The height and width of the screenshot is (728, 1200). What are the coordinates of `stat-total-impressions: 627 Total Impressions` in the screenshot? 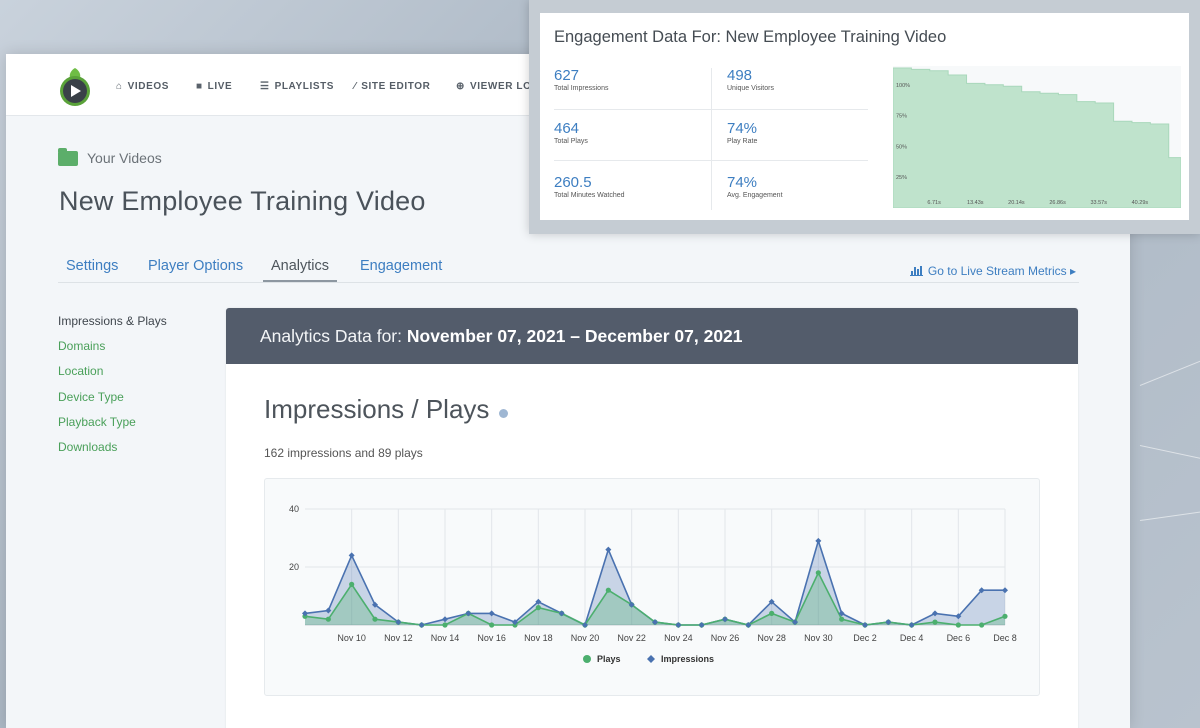 It's located at (581, 79).